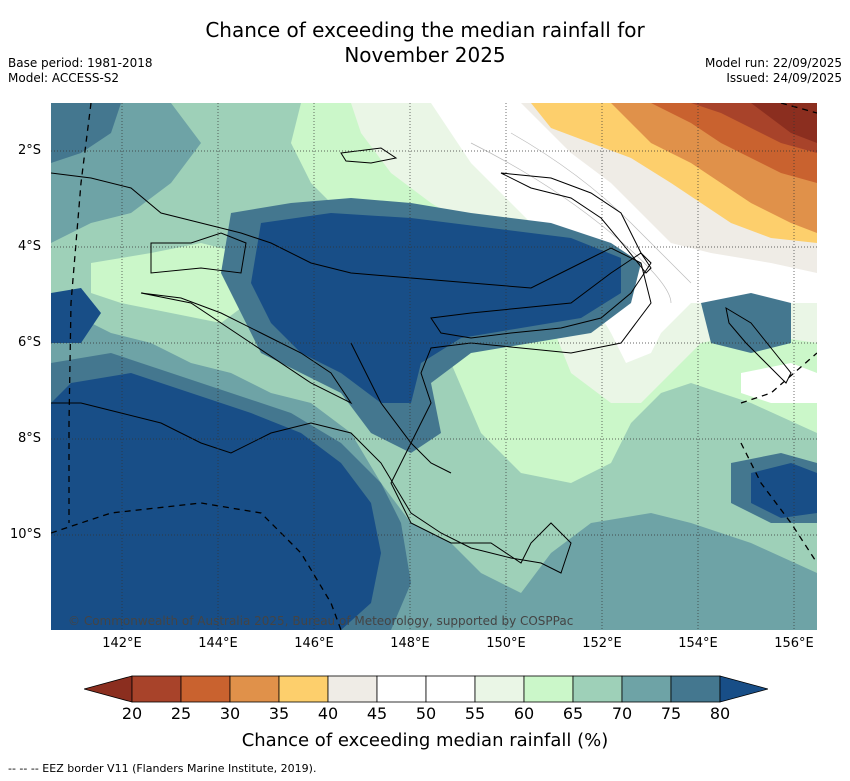 The width and height of the screenshot is (850, 781). I want to click on band-45-55-east, so click(779, 383).